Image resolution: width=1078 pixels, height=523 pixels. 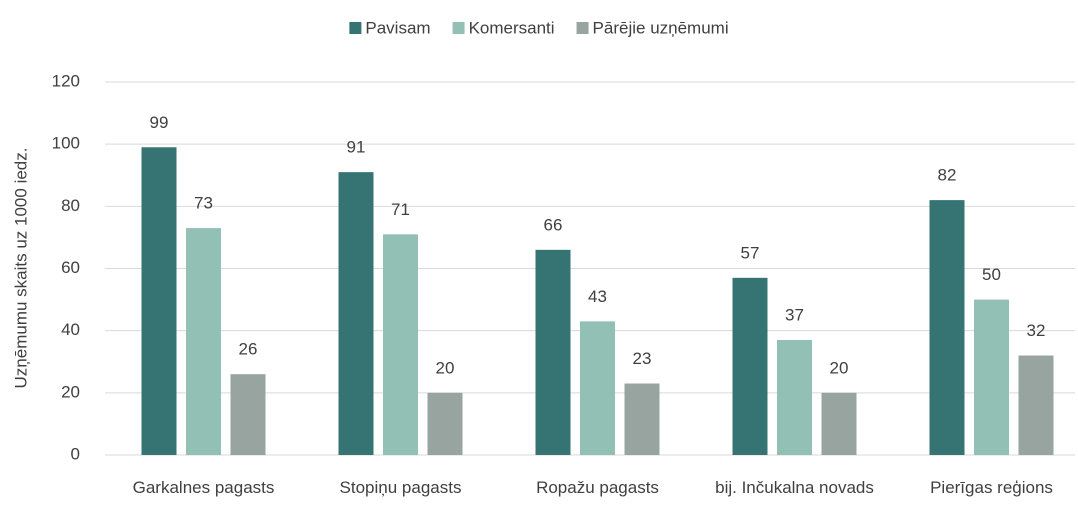 I want to click on legend-item: Pārējie uzņēmumi, so click(x=652, y=27).